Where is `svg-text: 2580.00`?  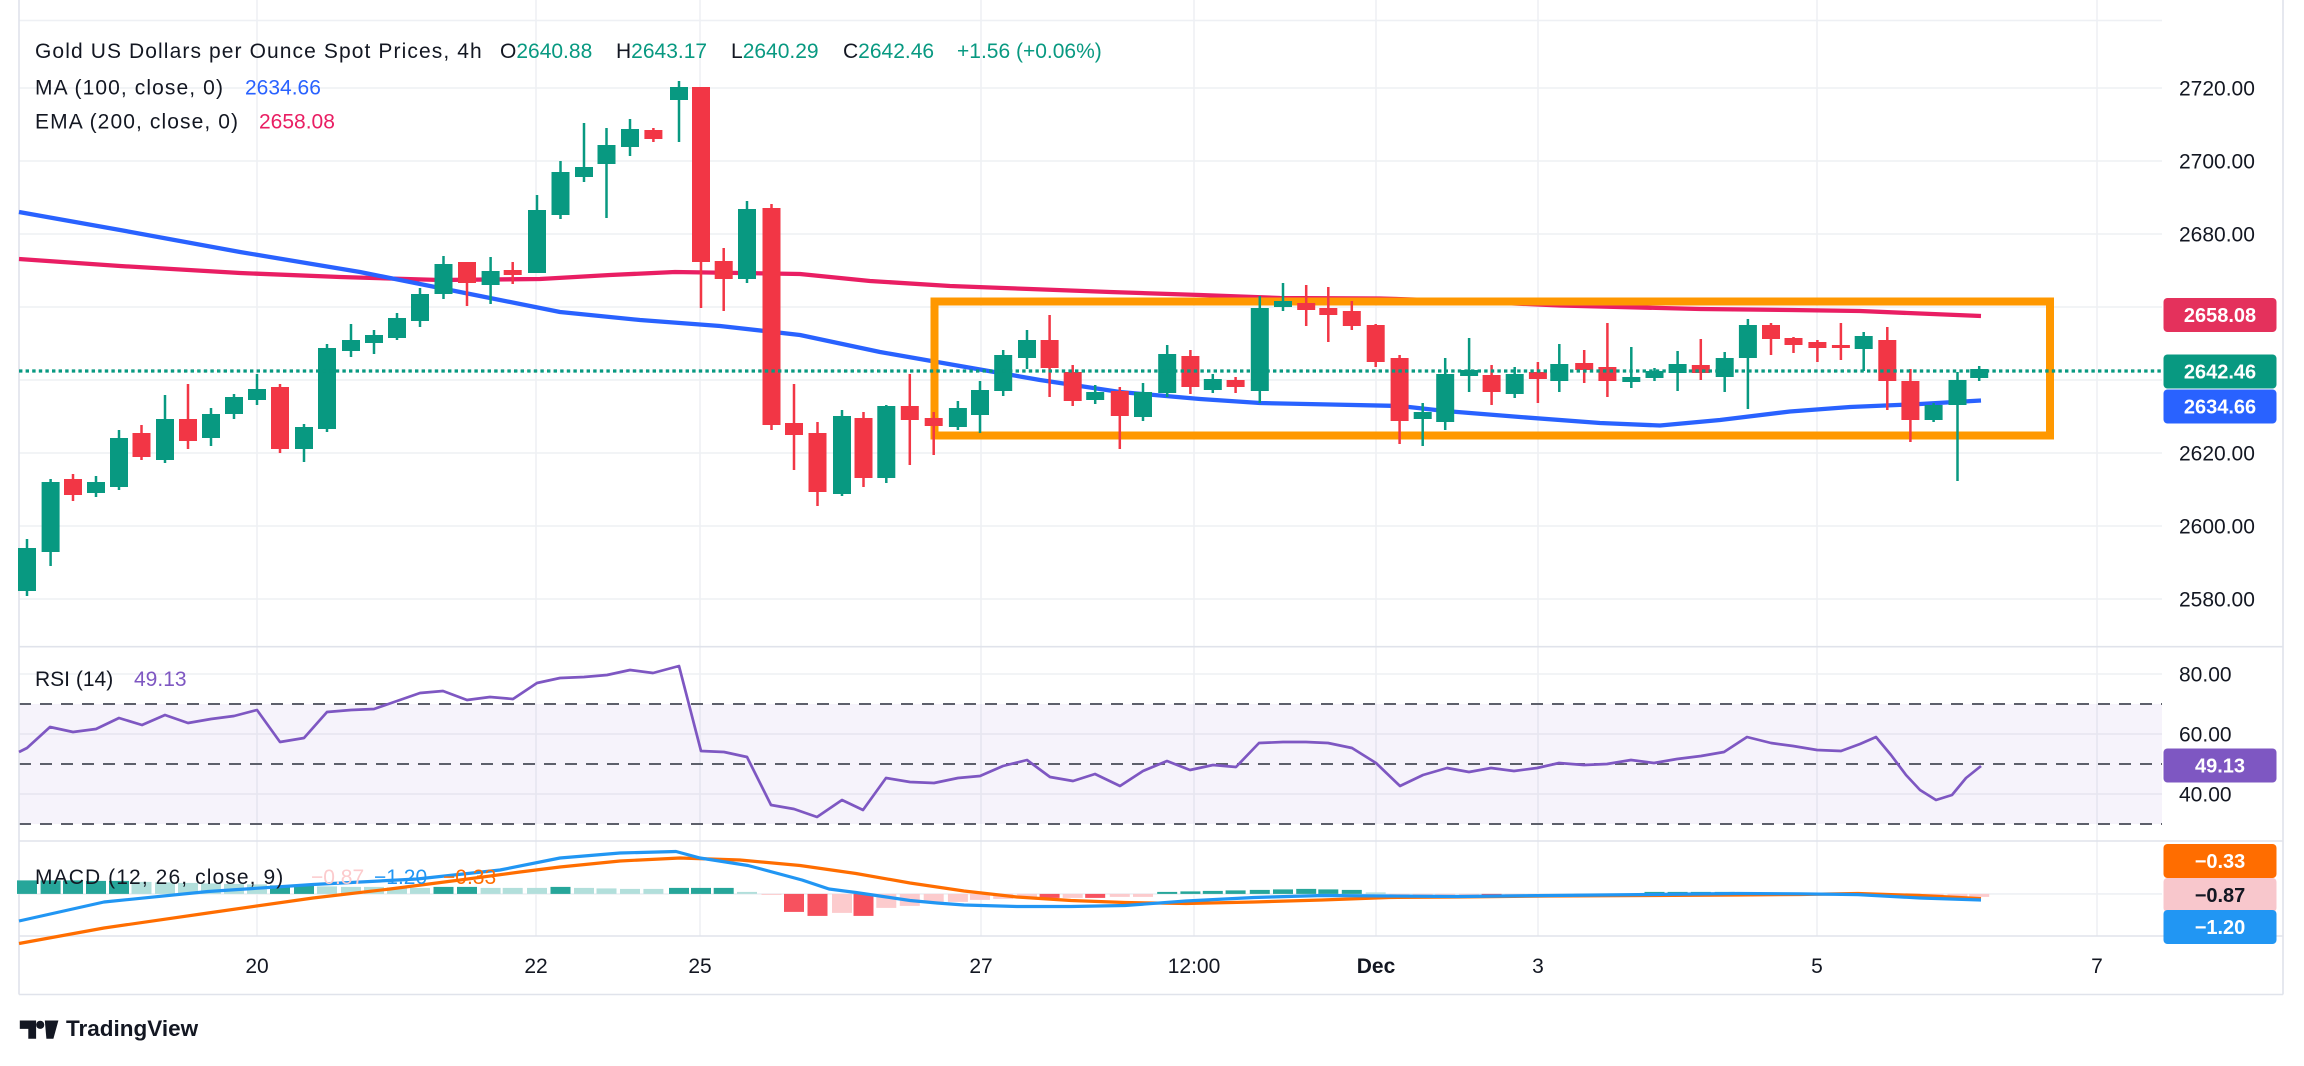
svg-text: 2580.00 is located at coordinates (2217, 600).